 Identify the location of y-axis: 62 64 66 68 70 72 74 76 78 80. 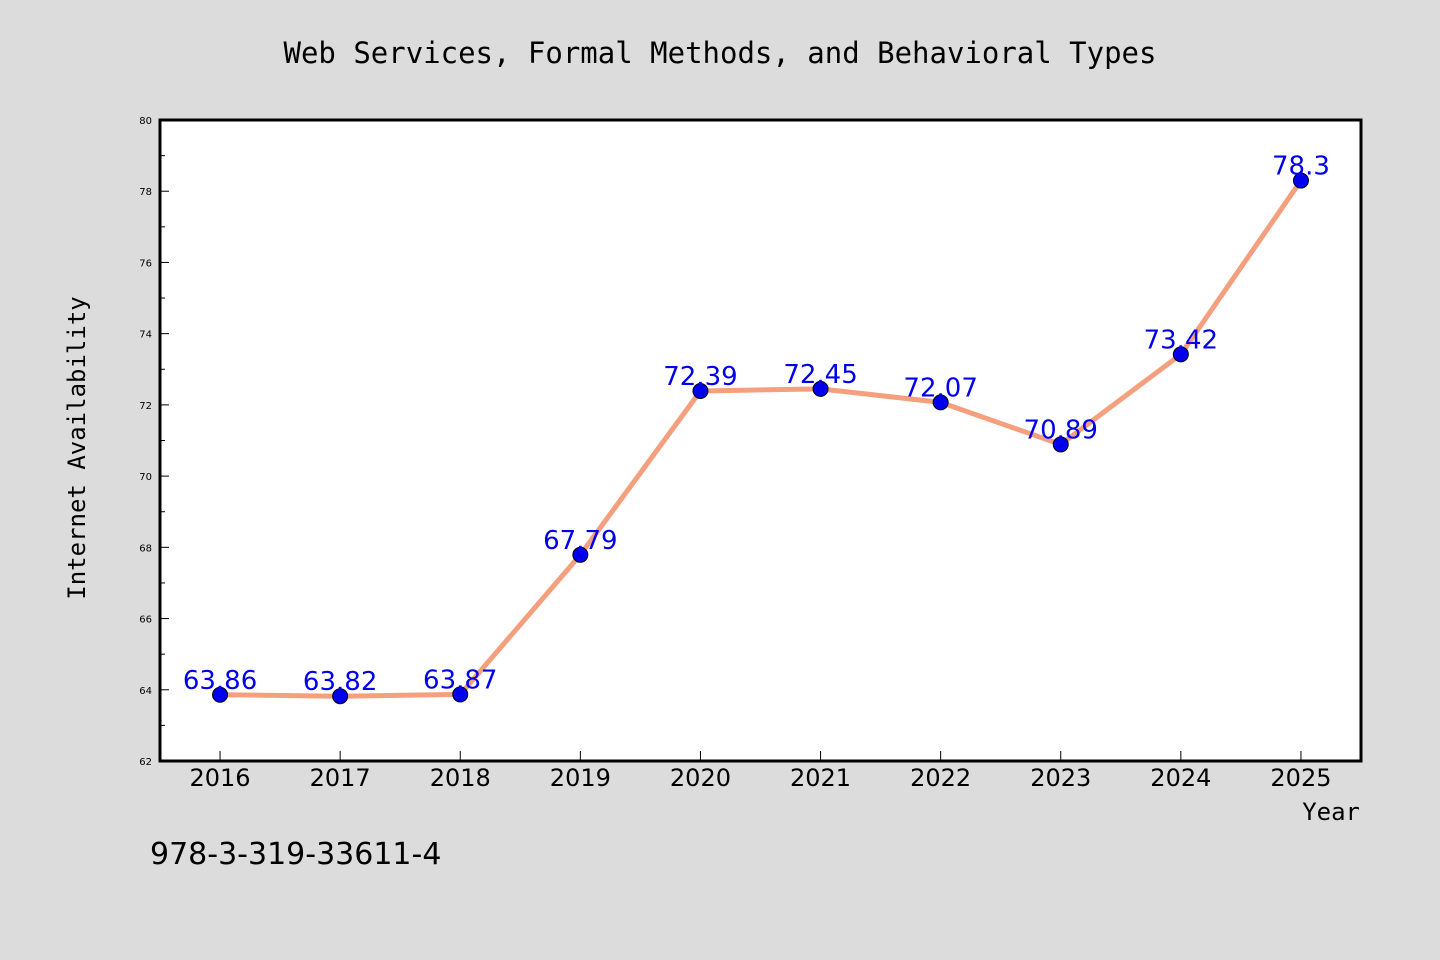
(154, 442).